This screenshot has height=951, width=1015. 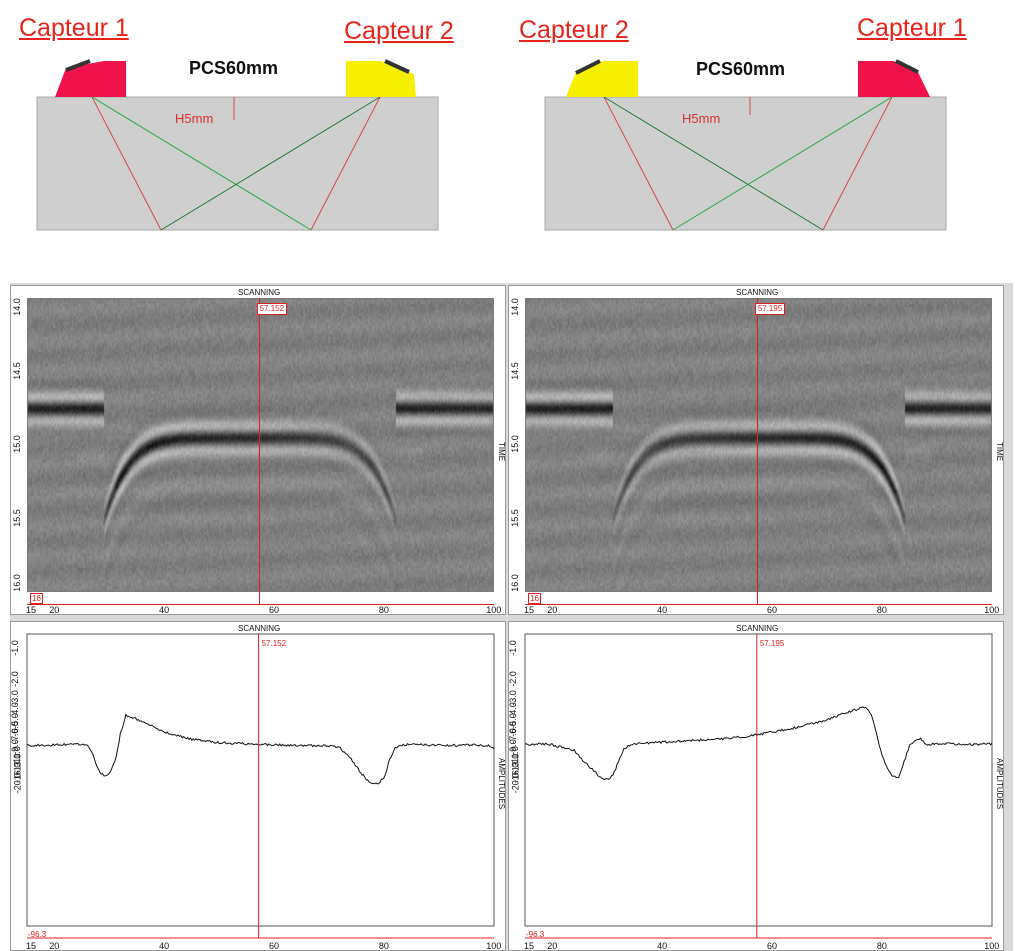 What do you see at coordinates (912, 28) in the screenshot?
I see `right-sensor-label: Capteur 1` at bounding box center [912, 28].